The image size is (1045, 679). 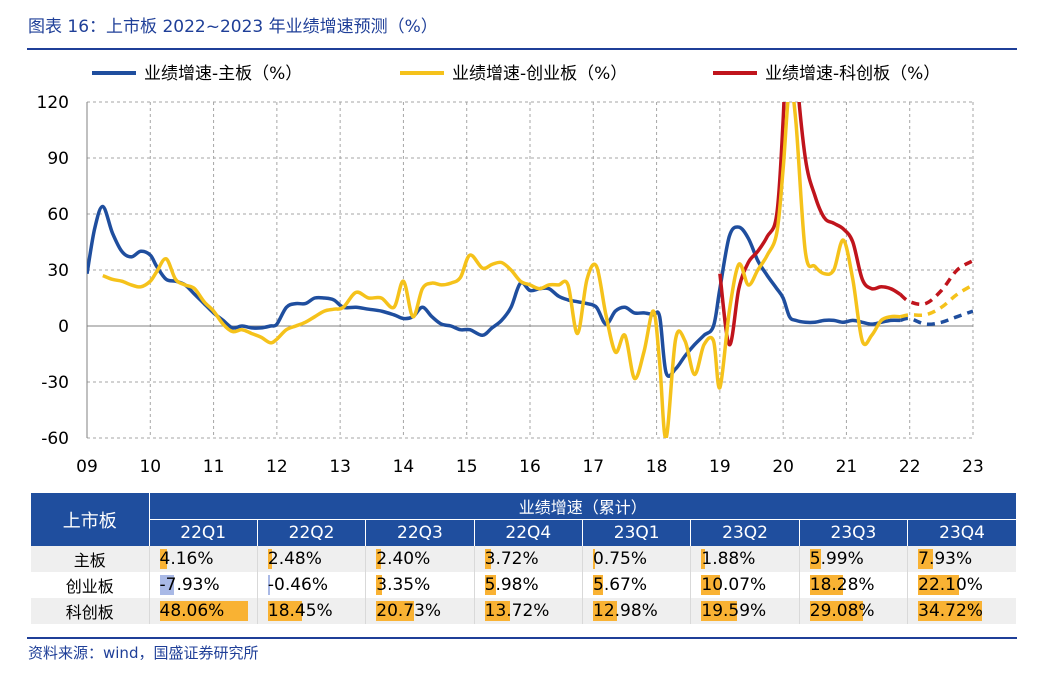 I want to click on title-divider, so click(x=522, y=49).